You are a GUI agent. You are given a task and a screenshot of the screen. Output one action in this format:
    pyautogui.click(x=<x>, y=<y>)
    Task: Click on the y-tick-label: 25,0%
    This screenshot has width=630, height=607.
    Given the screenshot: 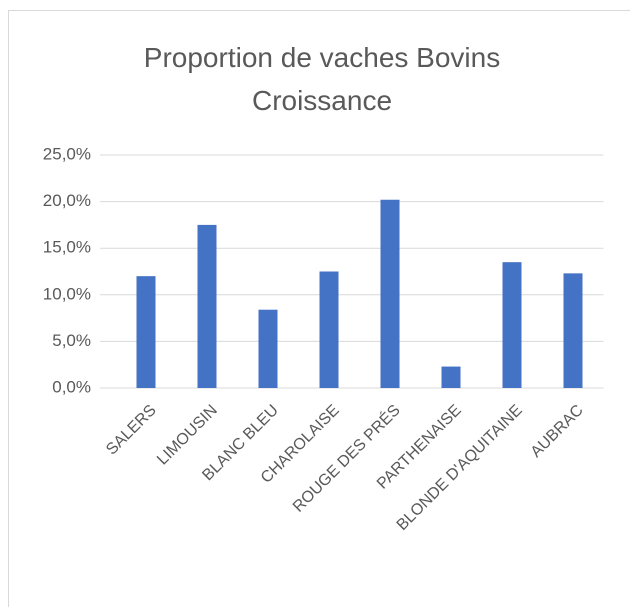 What is the action you would take?
    pyautogui.click(x=67, y=153)
    